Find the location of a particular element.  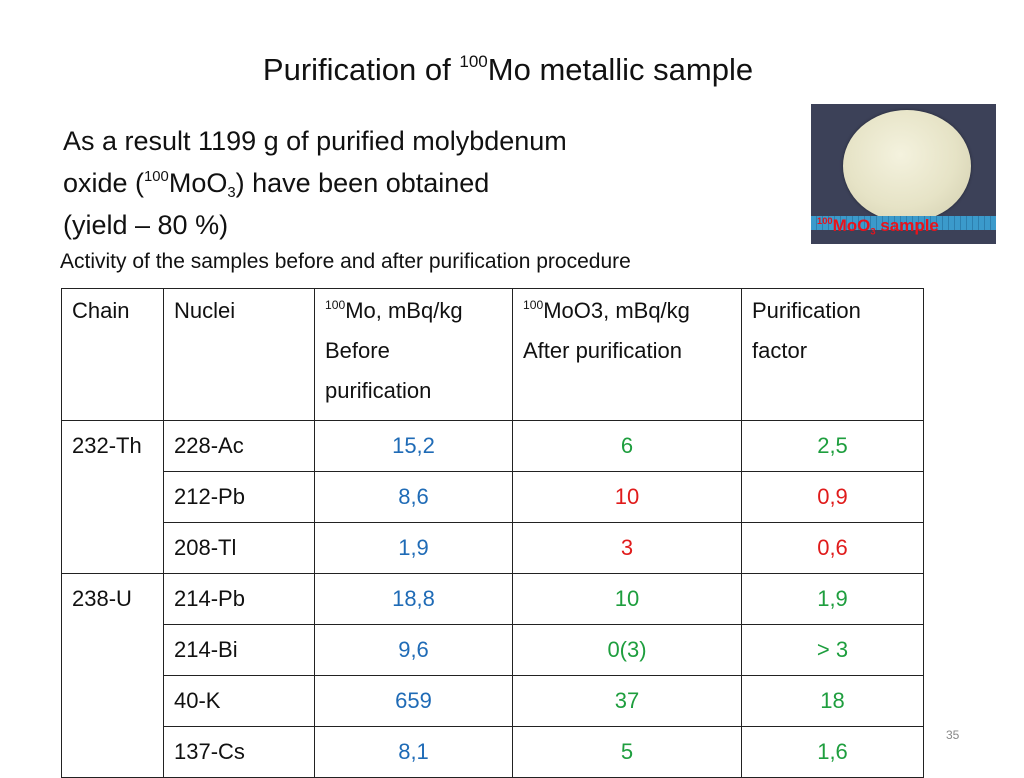

result-line-2-compound: MoO is located at coordinates (198, 183).